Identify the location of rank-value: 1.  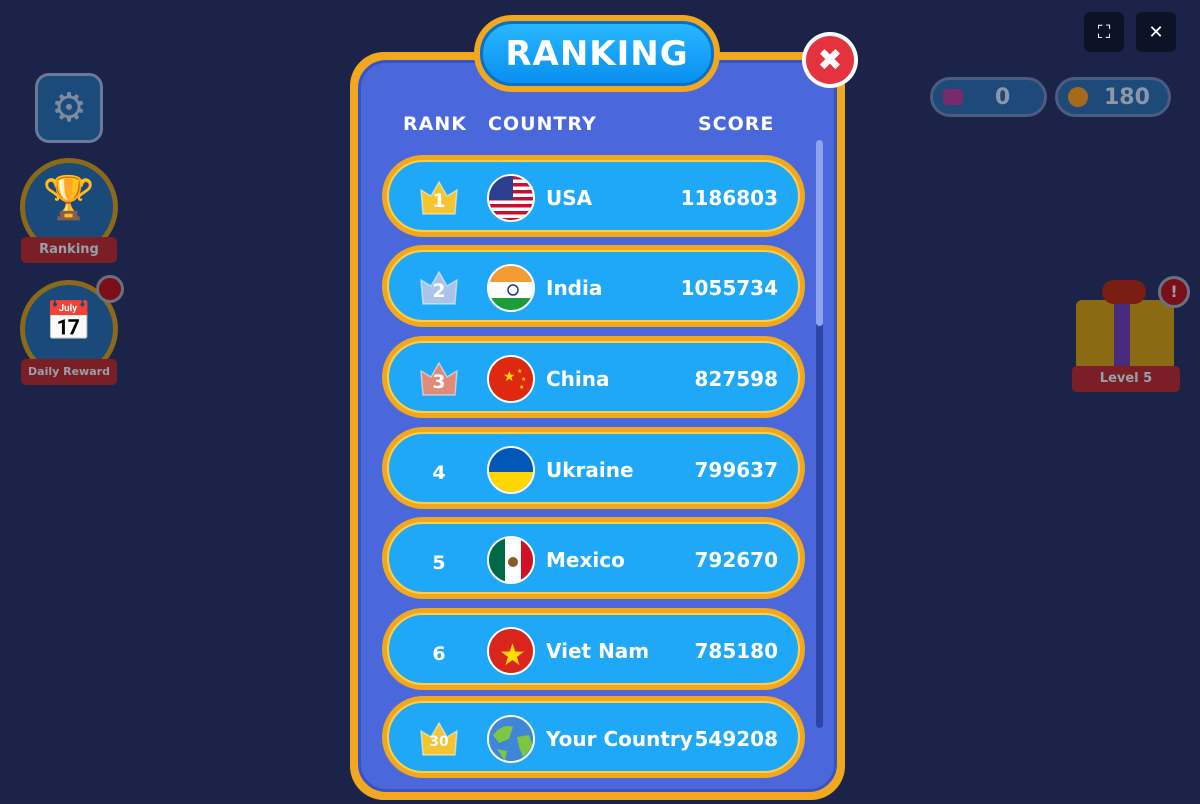
(439, 201).